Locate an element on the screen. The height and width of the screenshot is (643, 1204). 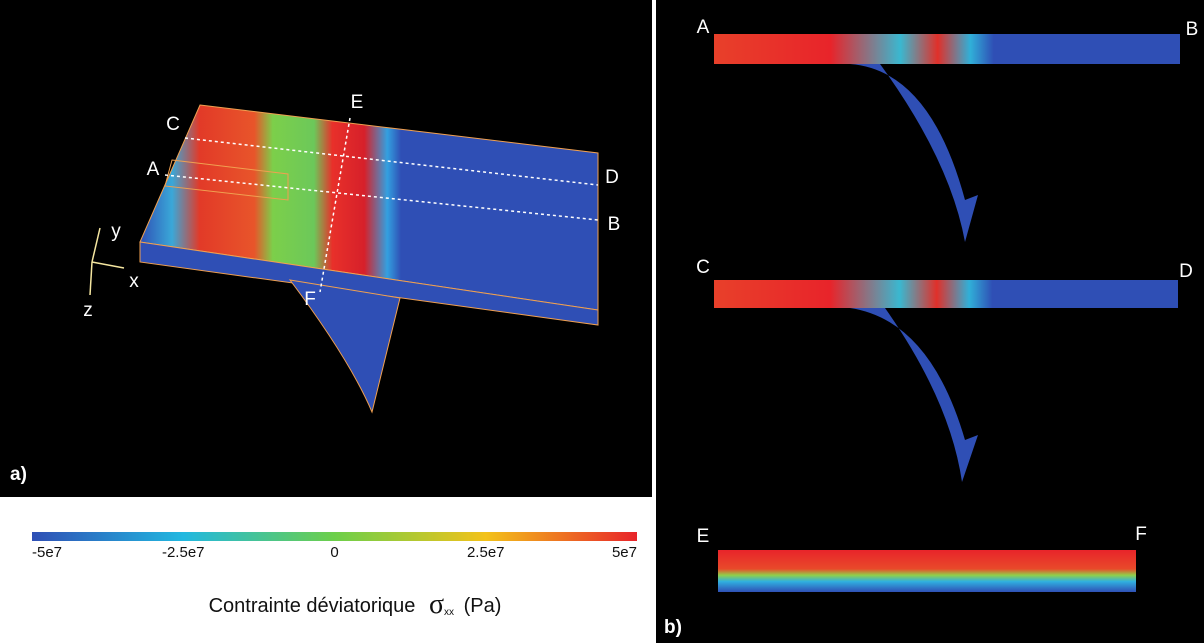
colorbar-tick-label: 5e7 is located at coordinates (624, 552).